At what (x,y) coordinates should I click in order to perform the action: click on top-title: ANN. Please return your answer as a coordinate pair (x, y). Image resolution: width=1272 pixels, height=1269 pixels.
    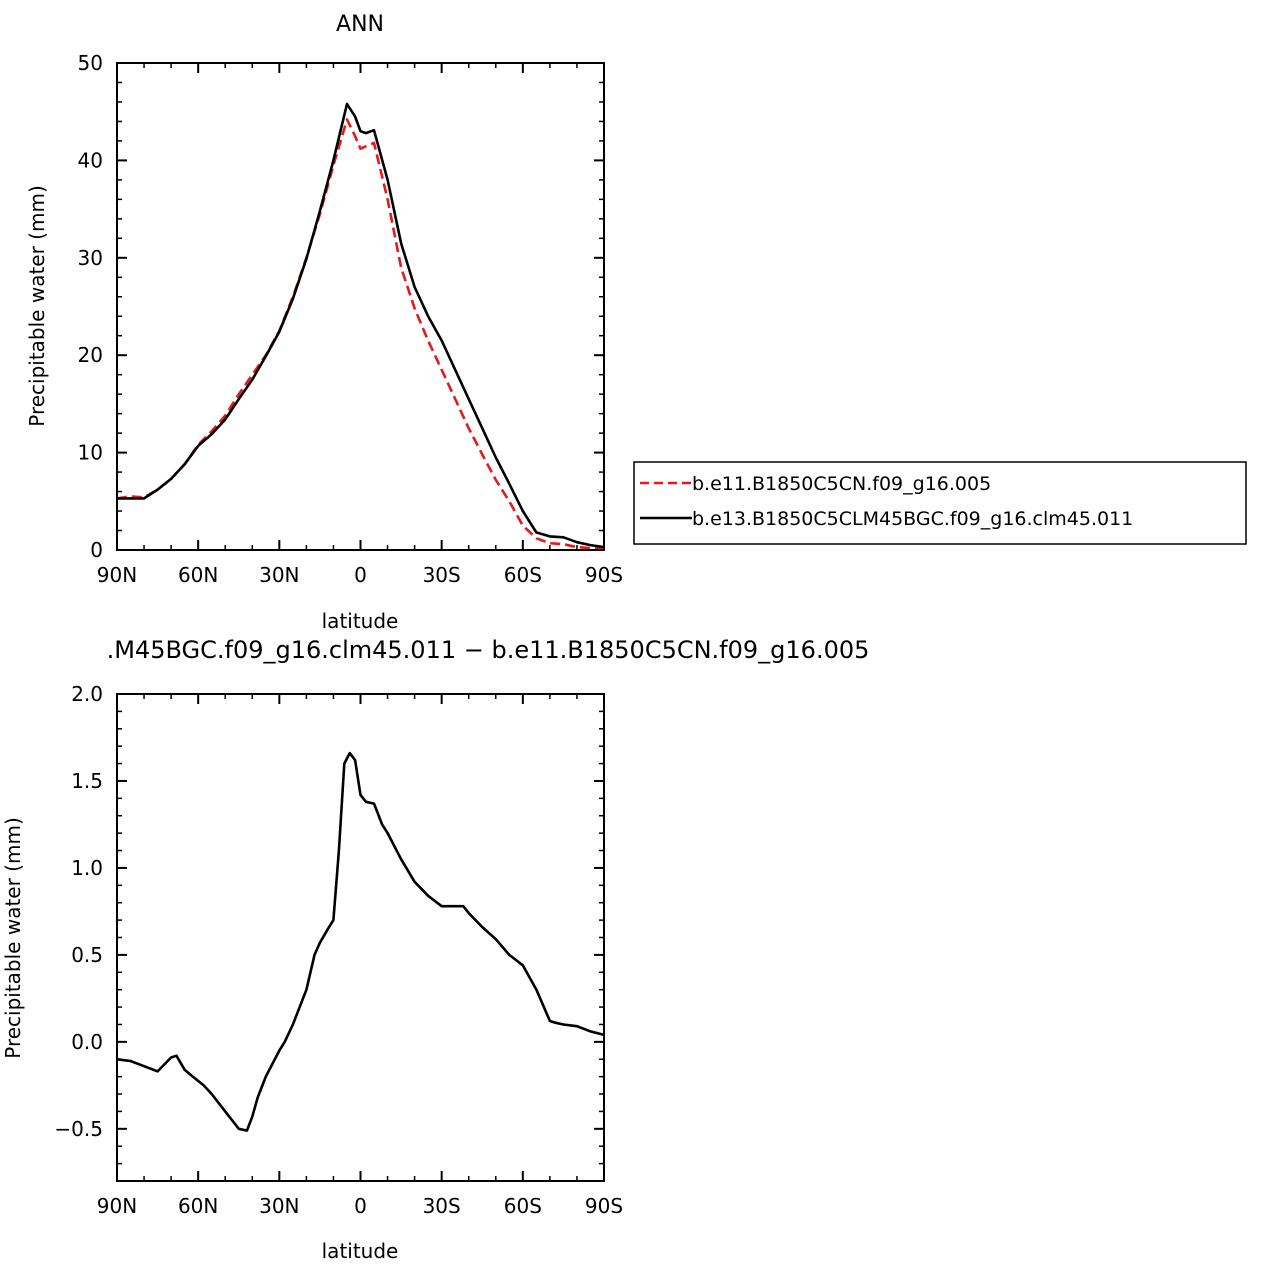
    Looking at the image, I should click on (360, 24).